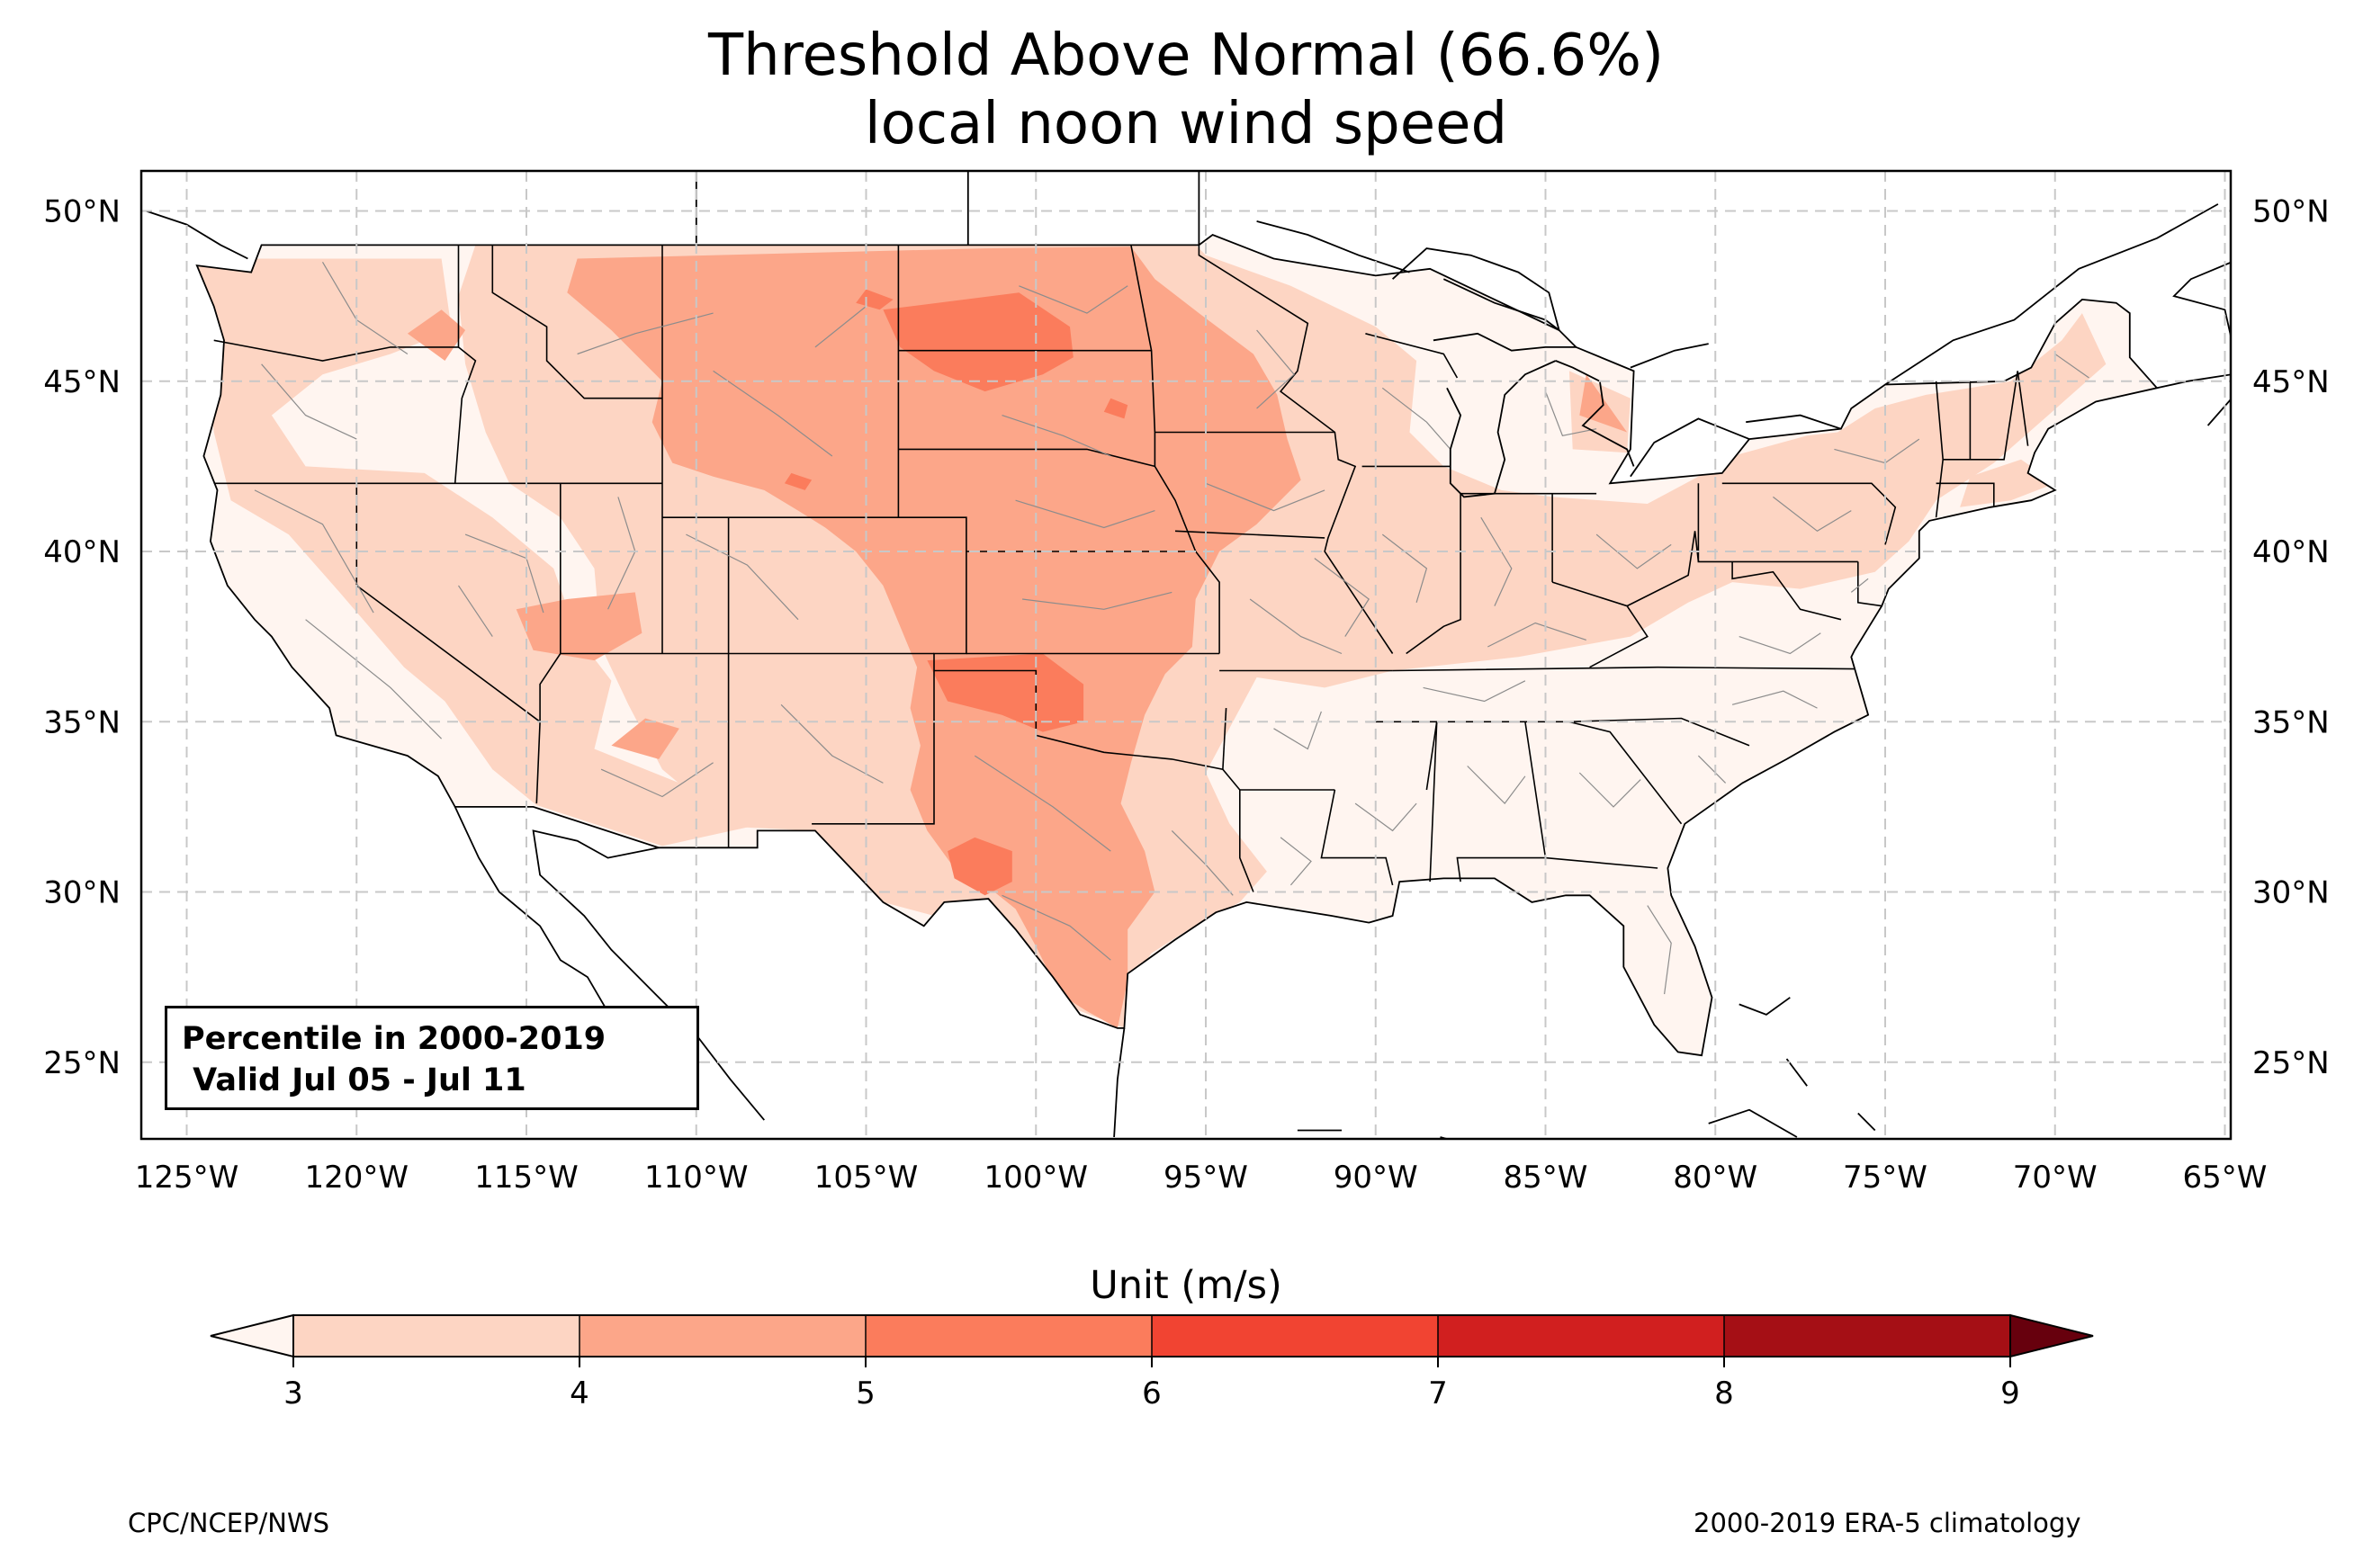 This screenshot has height=1568, width=2372. Describe the element at coordinates (2291, 1063) in the screenshot. I see `lat-tick-label-right: 25°N` at that location.